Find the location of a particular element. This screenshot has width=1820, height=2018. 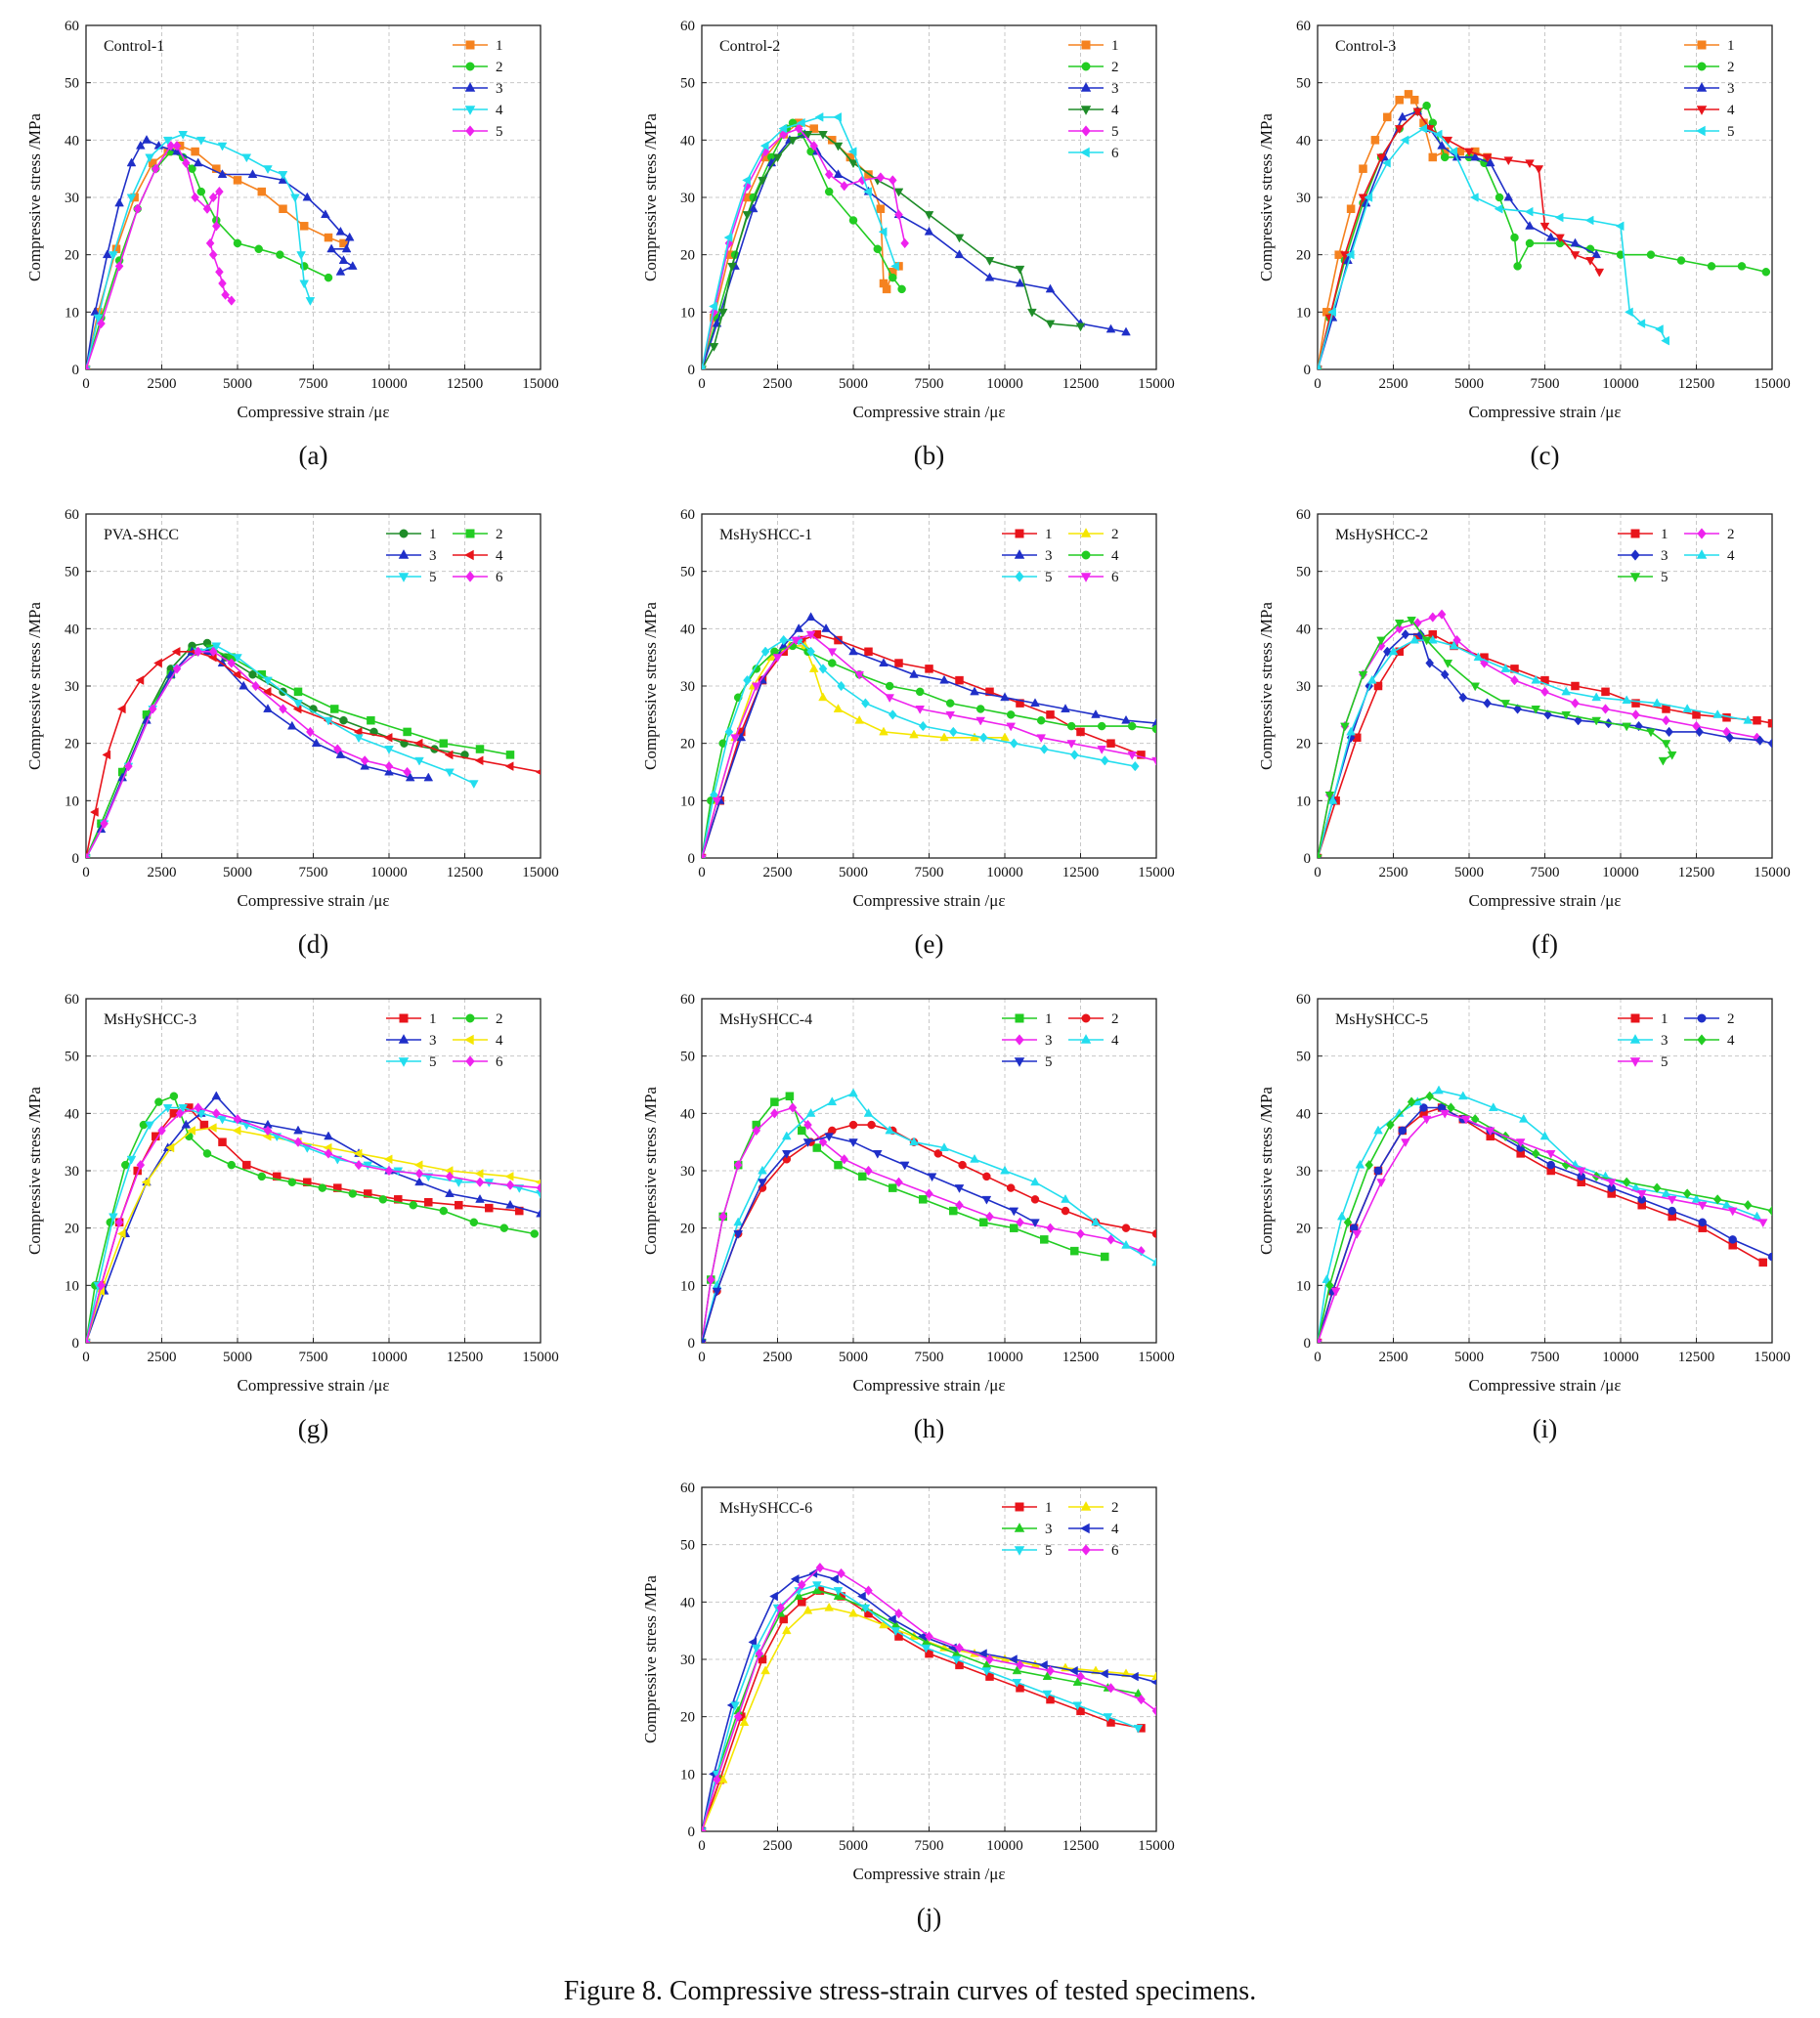

y-axis-label: Compressive stress /MPa is located at coordinates (1266, 197).